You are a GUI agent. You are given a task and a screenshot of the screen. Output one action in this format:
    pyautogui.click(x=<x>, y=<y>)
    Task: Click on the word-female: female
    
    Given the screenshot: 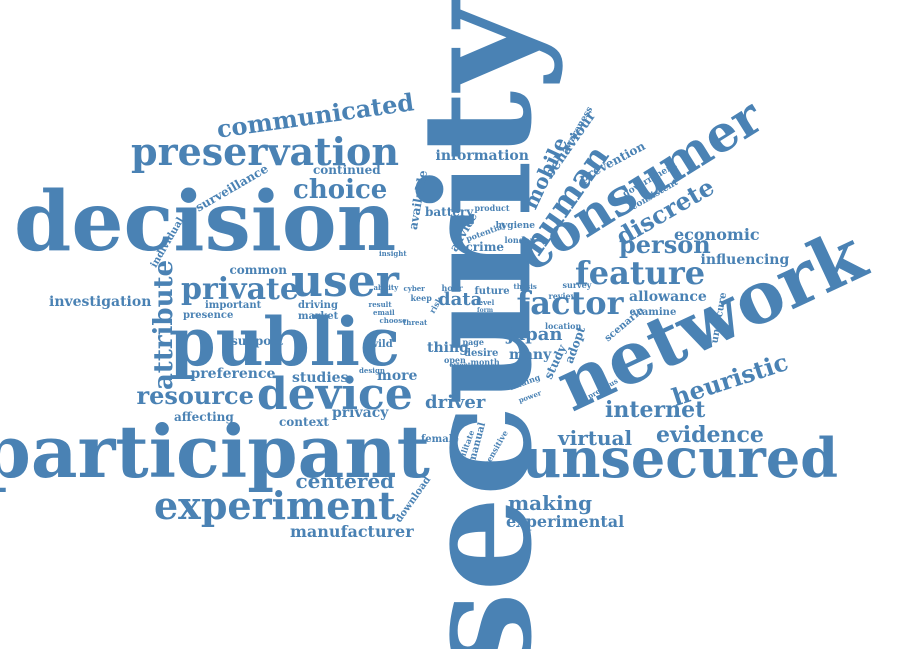 What is the action you would take?
    pyautogui.click(x=440, y=439)
    